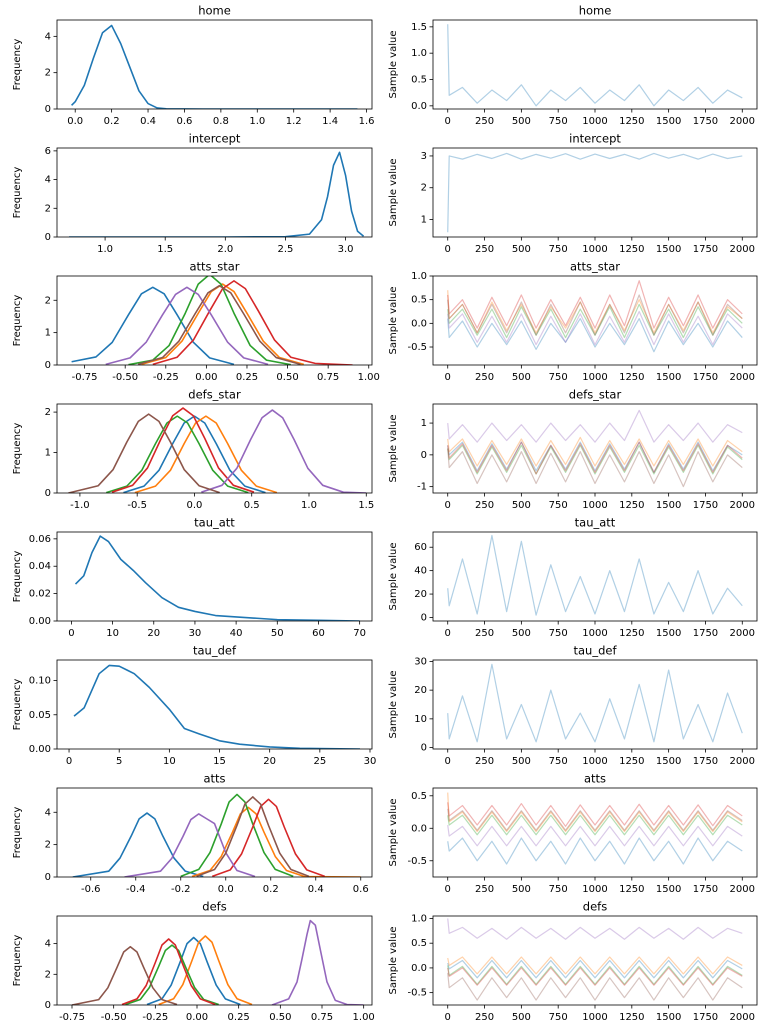 The image size is (766, 1028). Describe the element at coordinates (40, 749) in the screenshot. I see `y-tick-label: 0.00` at that location.